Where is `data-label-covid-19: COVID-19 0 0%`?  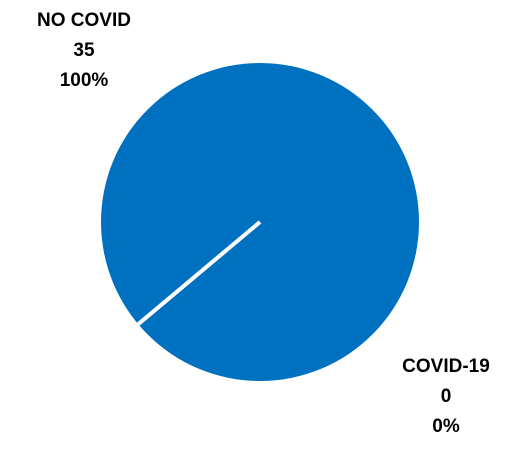
data-label-covid-19: COVID-19 0 0% is located at coordinates (439, 397).